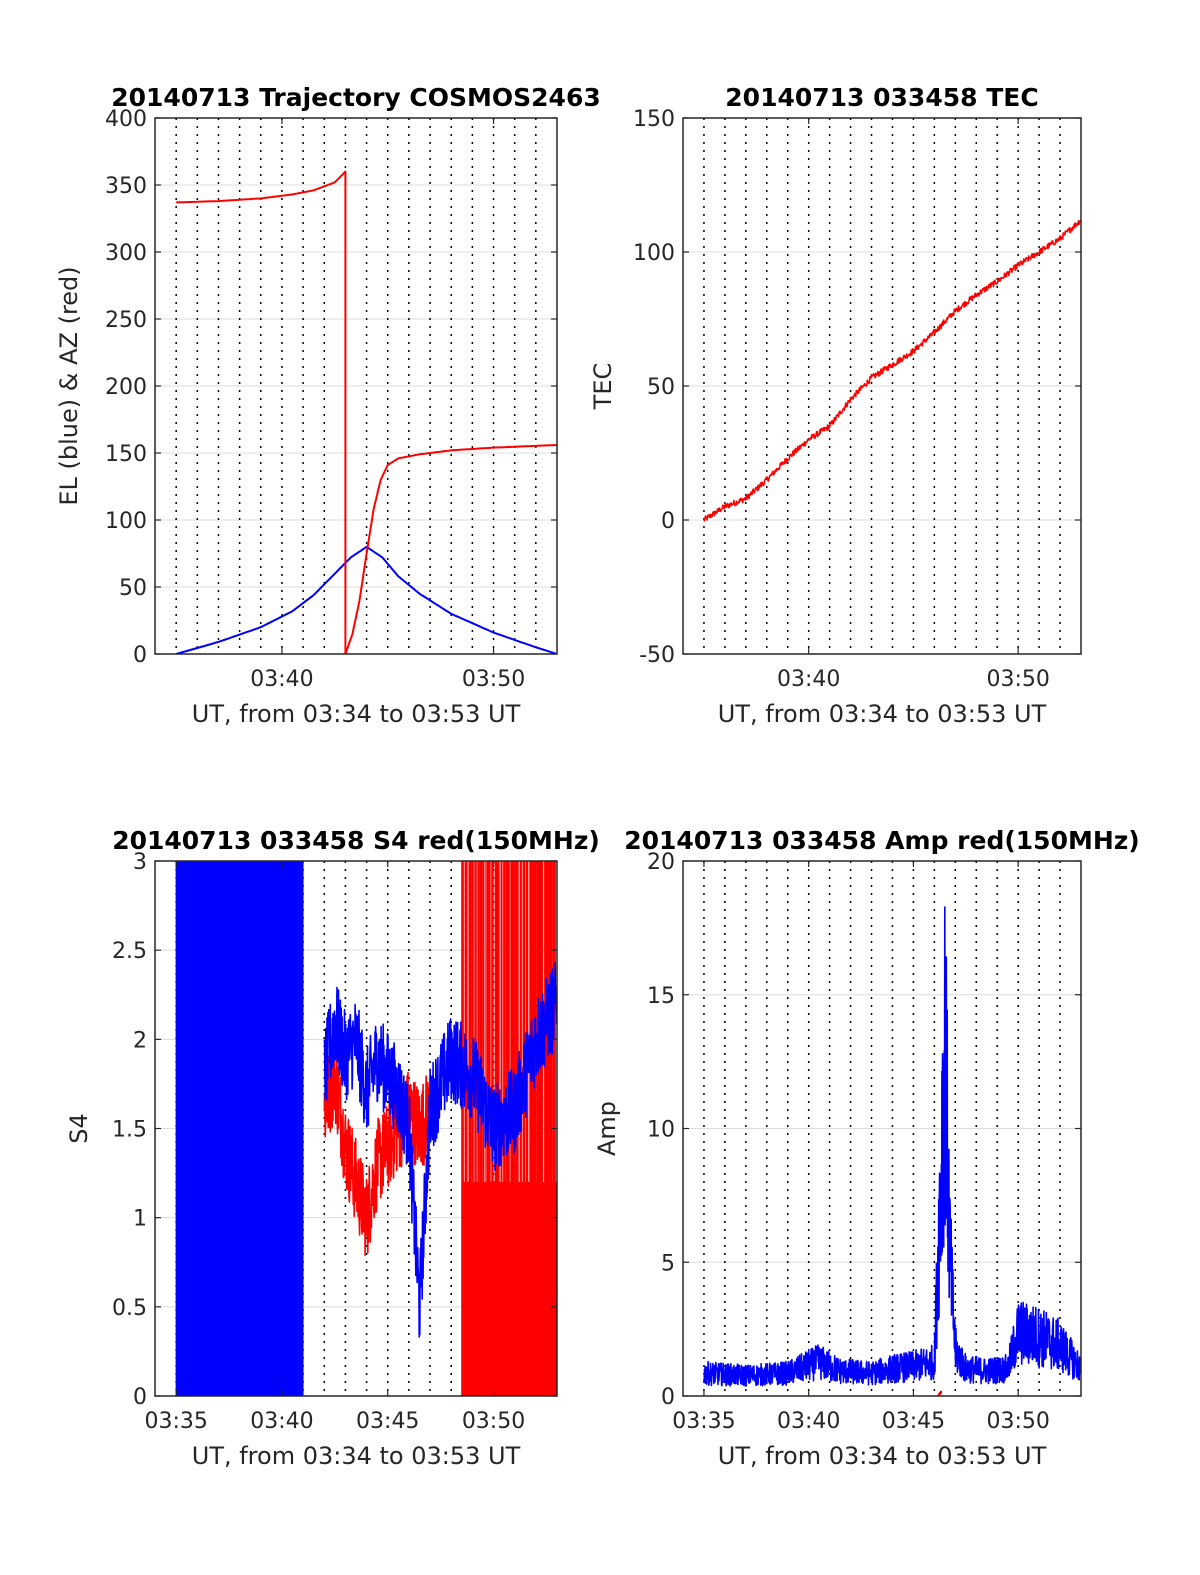 This screenshot has height=1575, width=1200. Describe the element at coordinates (126, 387) in the screenshot. I see `y-tick-label: 200` at that location.